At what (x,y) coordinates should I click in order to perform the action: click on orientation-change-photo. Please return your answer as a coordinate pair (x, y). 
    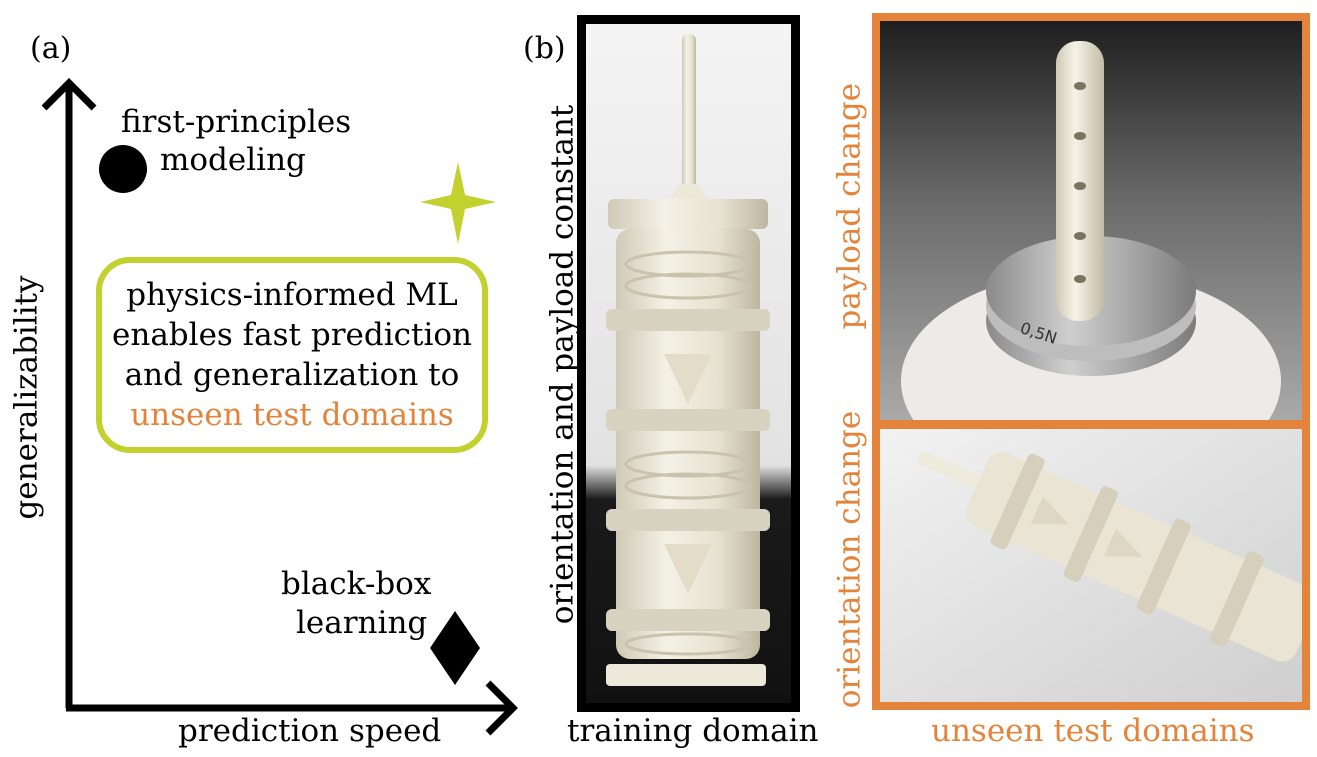
    Looking at the image, I should click on (1091, 565).